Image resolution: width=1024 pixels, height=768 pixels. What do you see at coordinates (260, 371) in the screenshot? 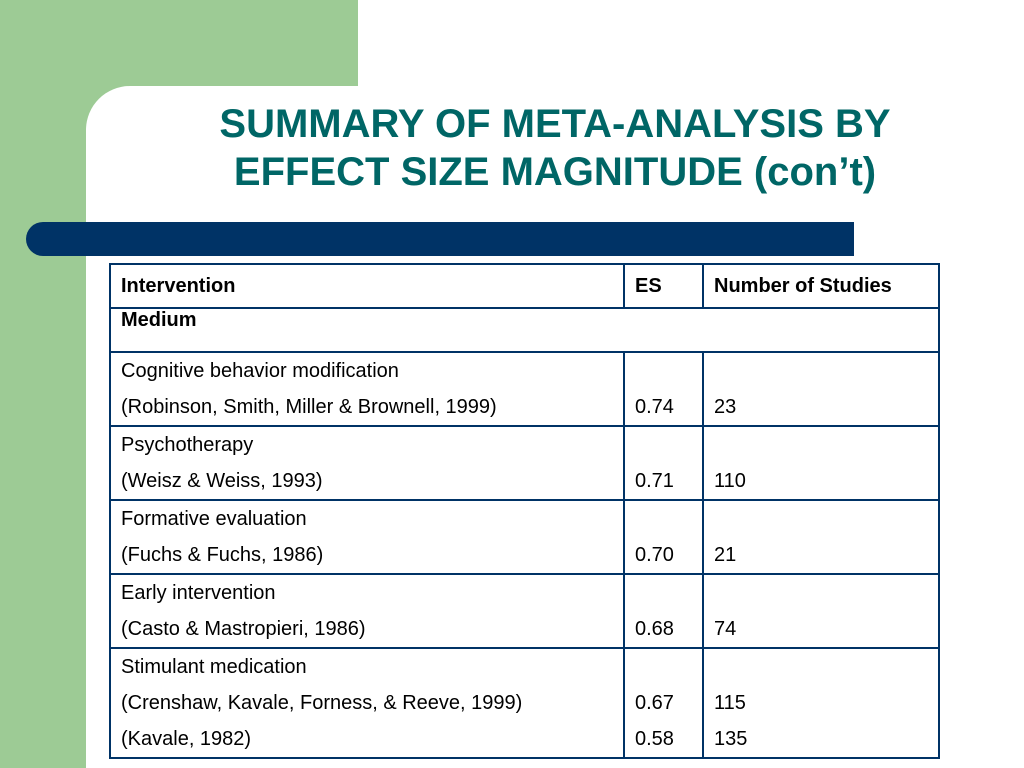
I see `intervention-name: Cognitive behavior modification` at bounding box center [260, 371].